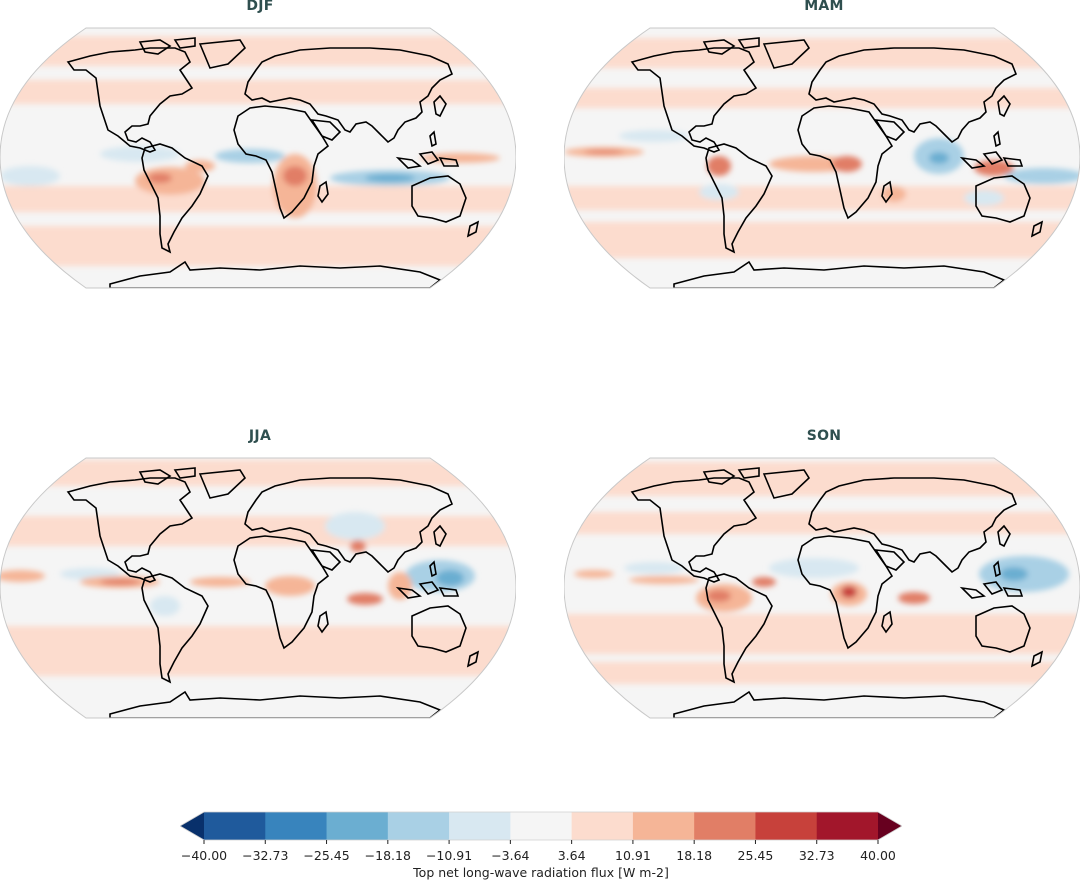  I want to click on colorbar, so click(541, 827).